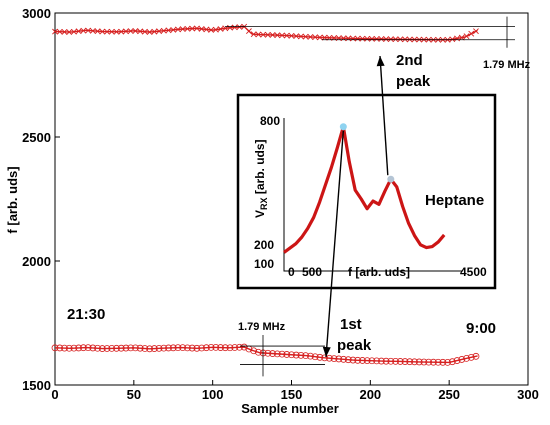 This screenshot has height=425, width=550. I want to click on shift-top-label: 1.79 MHz, so click(507, 65).